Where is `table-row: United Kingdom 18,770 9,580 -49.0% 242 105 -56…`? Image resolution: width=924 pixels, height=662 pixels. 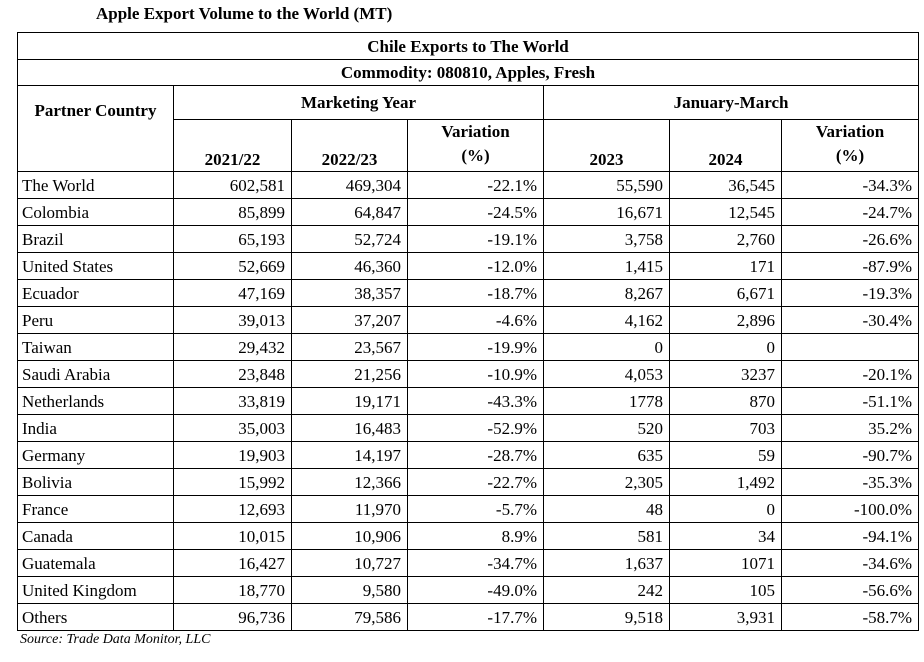 table-row: United Kingdom 18,770 9,580 -49.0% 242 105 -56… is located at coordinates (468, 590).